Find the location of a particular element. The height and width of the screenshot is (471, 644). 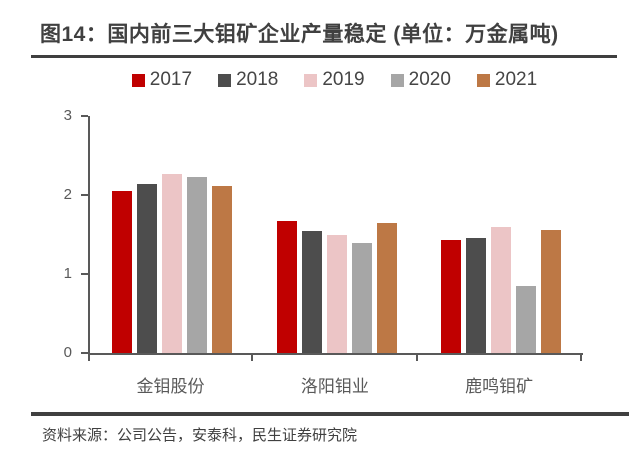

bar-鹿鸣钼矿-2018 is located at coordinates (475, 295).